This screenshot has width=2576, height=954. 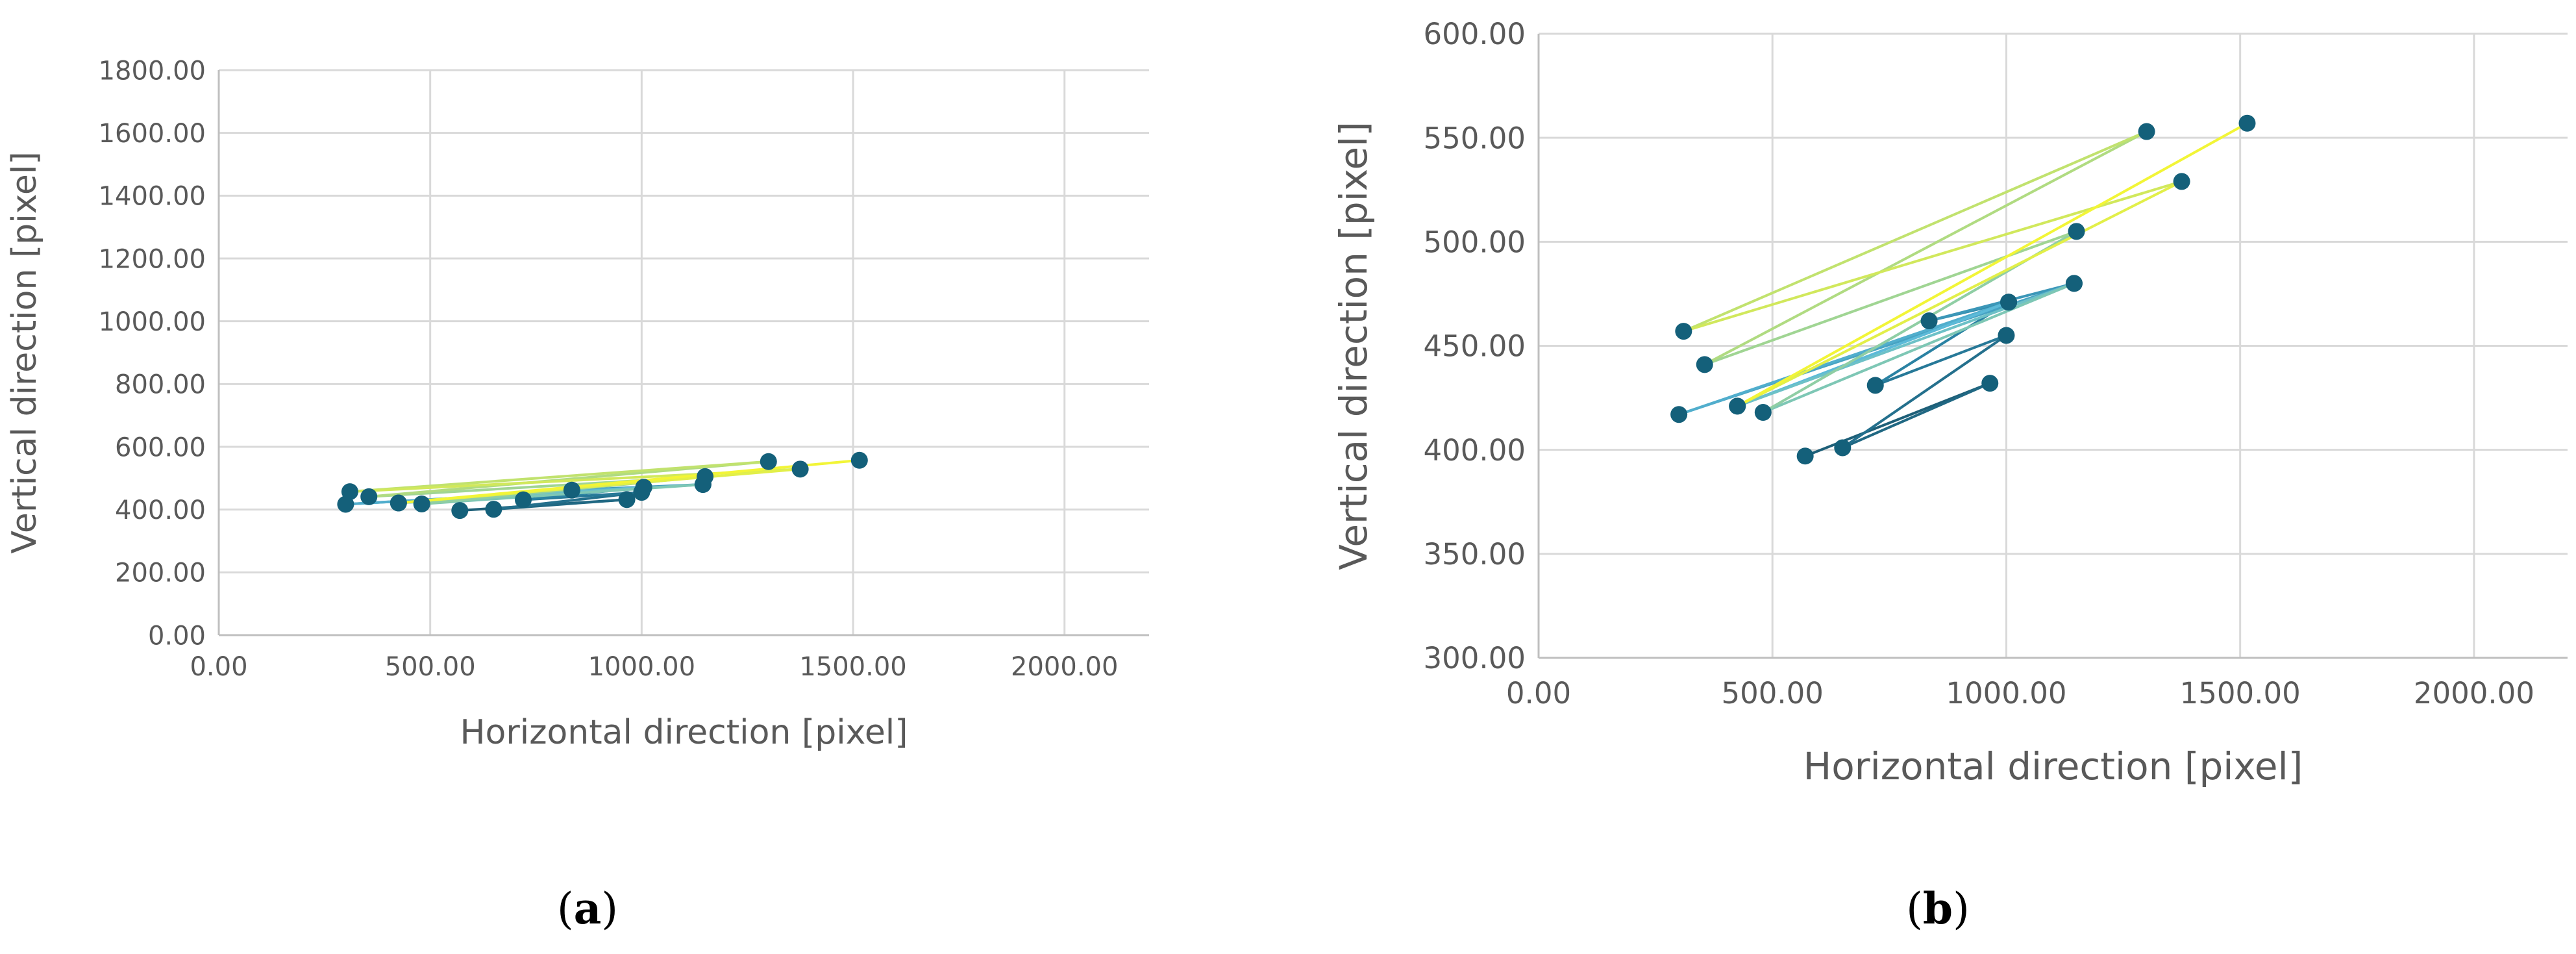 What do you see at coordinates (152, 322) in the screenshot?
I see `y-tick-label: 1000.00` at bounding box center [152, 322].